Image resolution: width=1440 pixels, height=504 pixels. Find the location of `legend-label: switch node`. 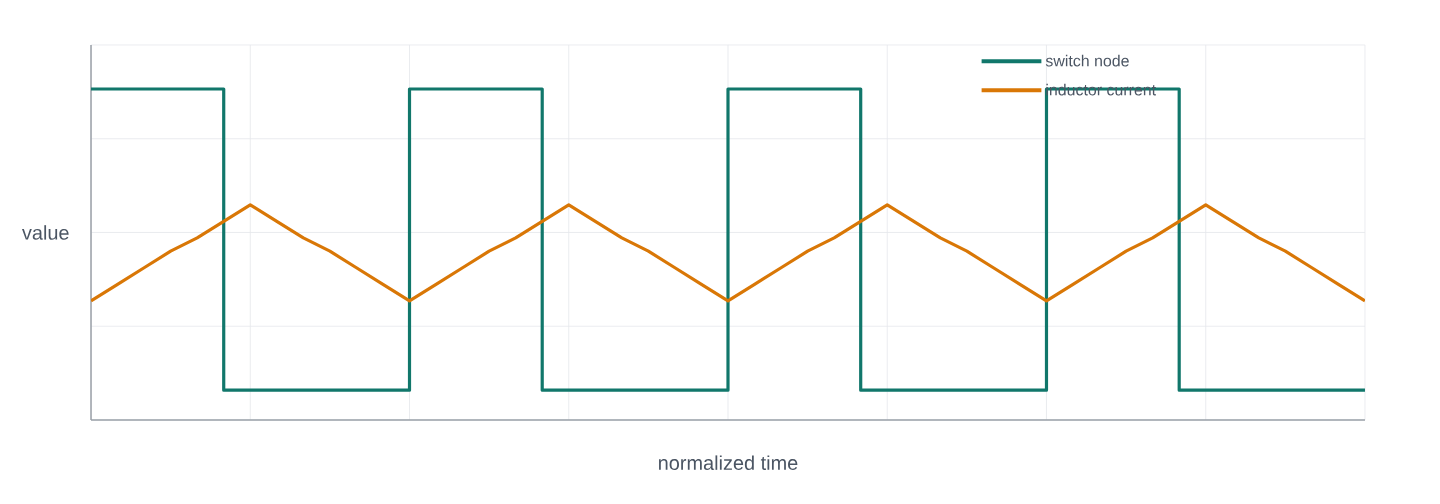

legend-label: switch node is located at coordinates (1087, 60).